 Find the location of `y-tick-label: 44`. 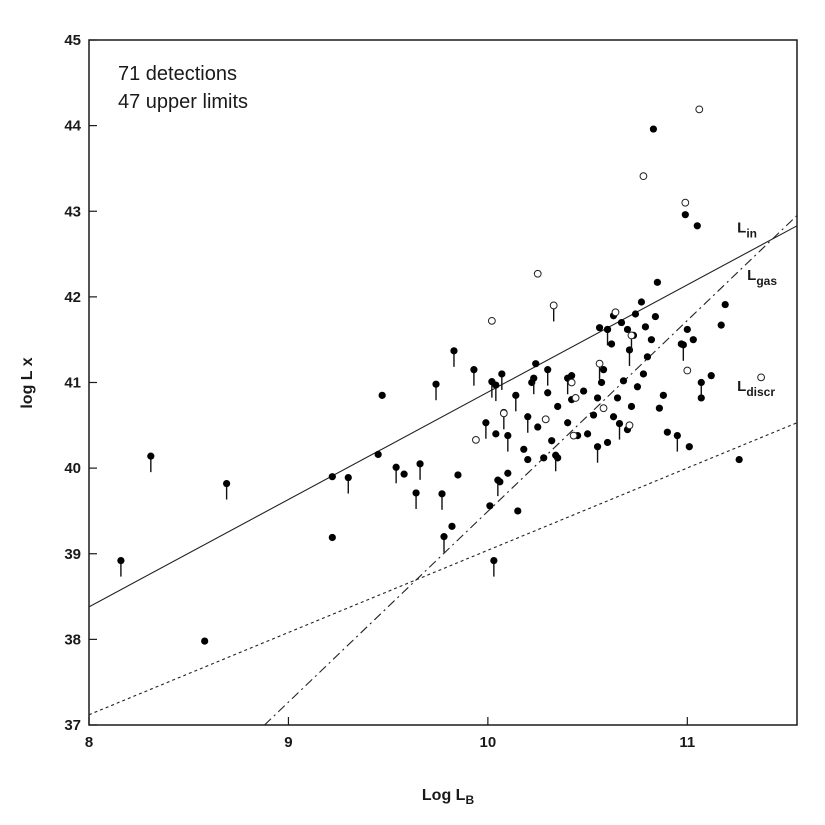

y-tick-label: 44 is located at coordinates (72, 126).